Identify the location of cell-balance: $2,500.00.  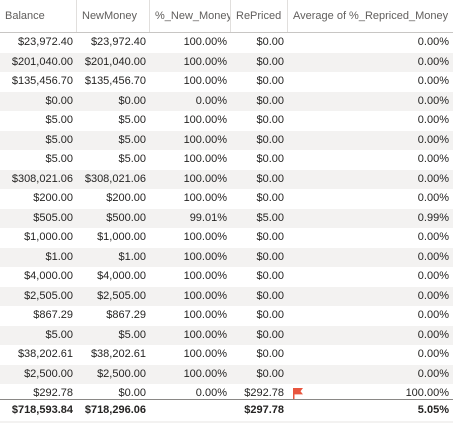
(48, 373).